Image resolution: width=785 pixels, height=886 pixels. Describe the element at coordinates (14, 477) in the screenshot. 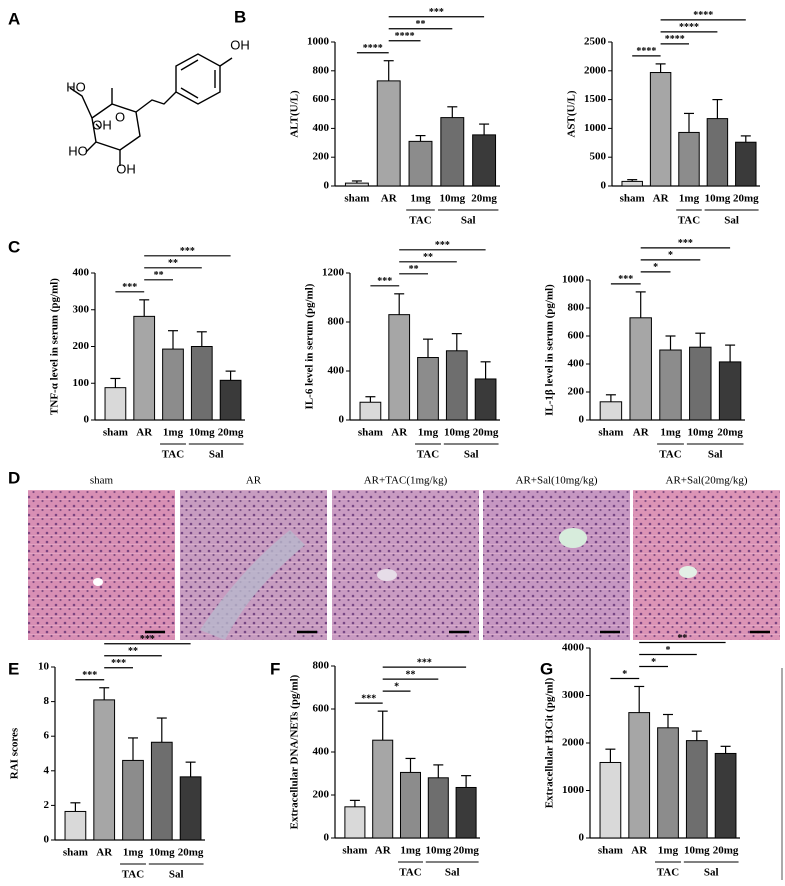

I see `panel-label: D` at that location.